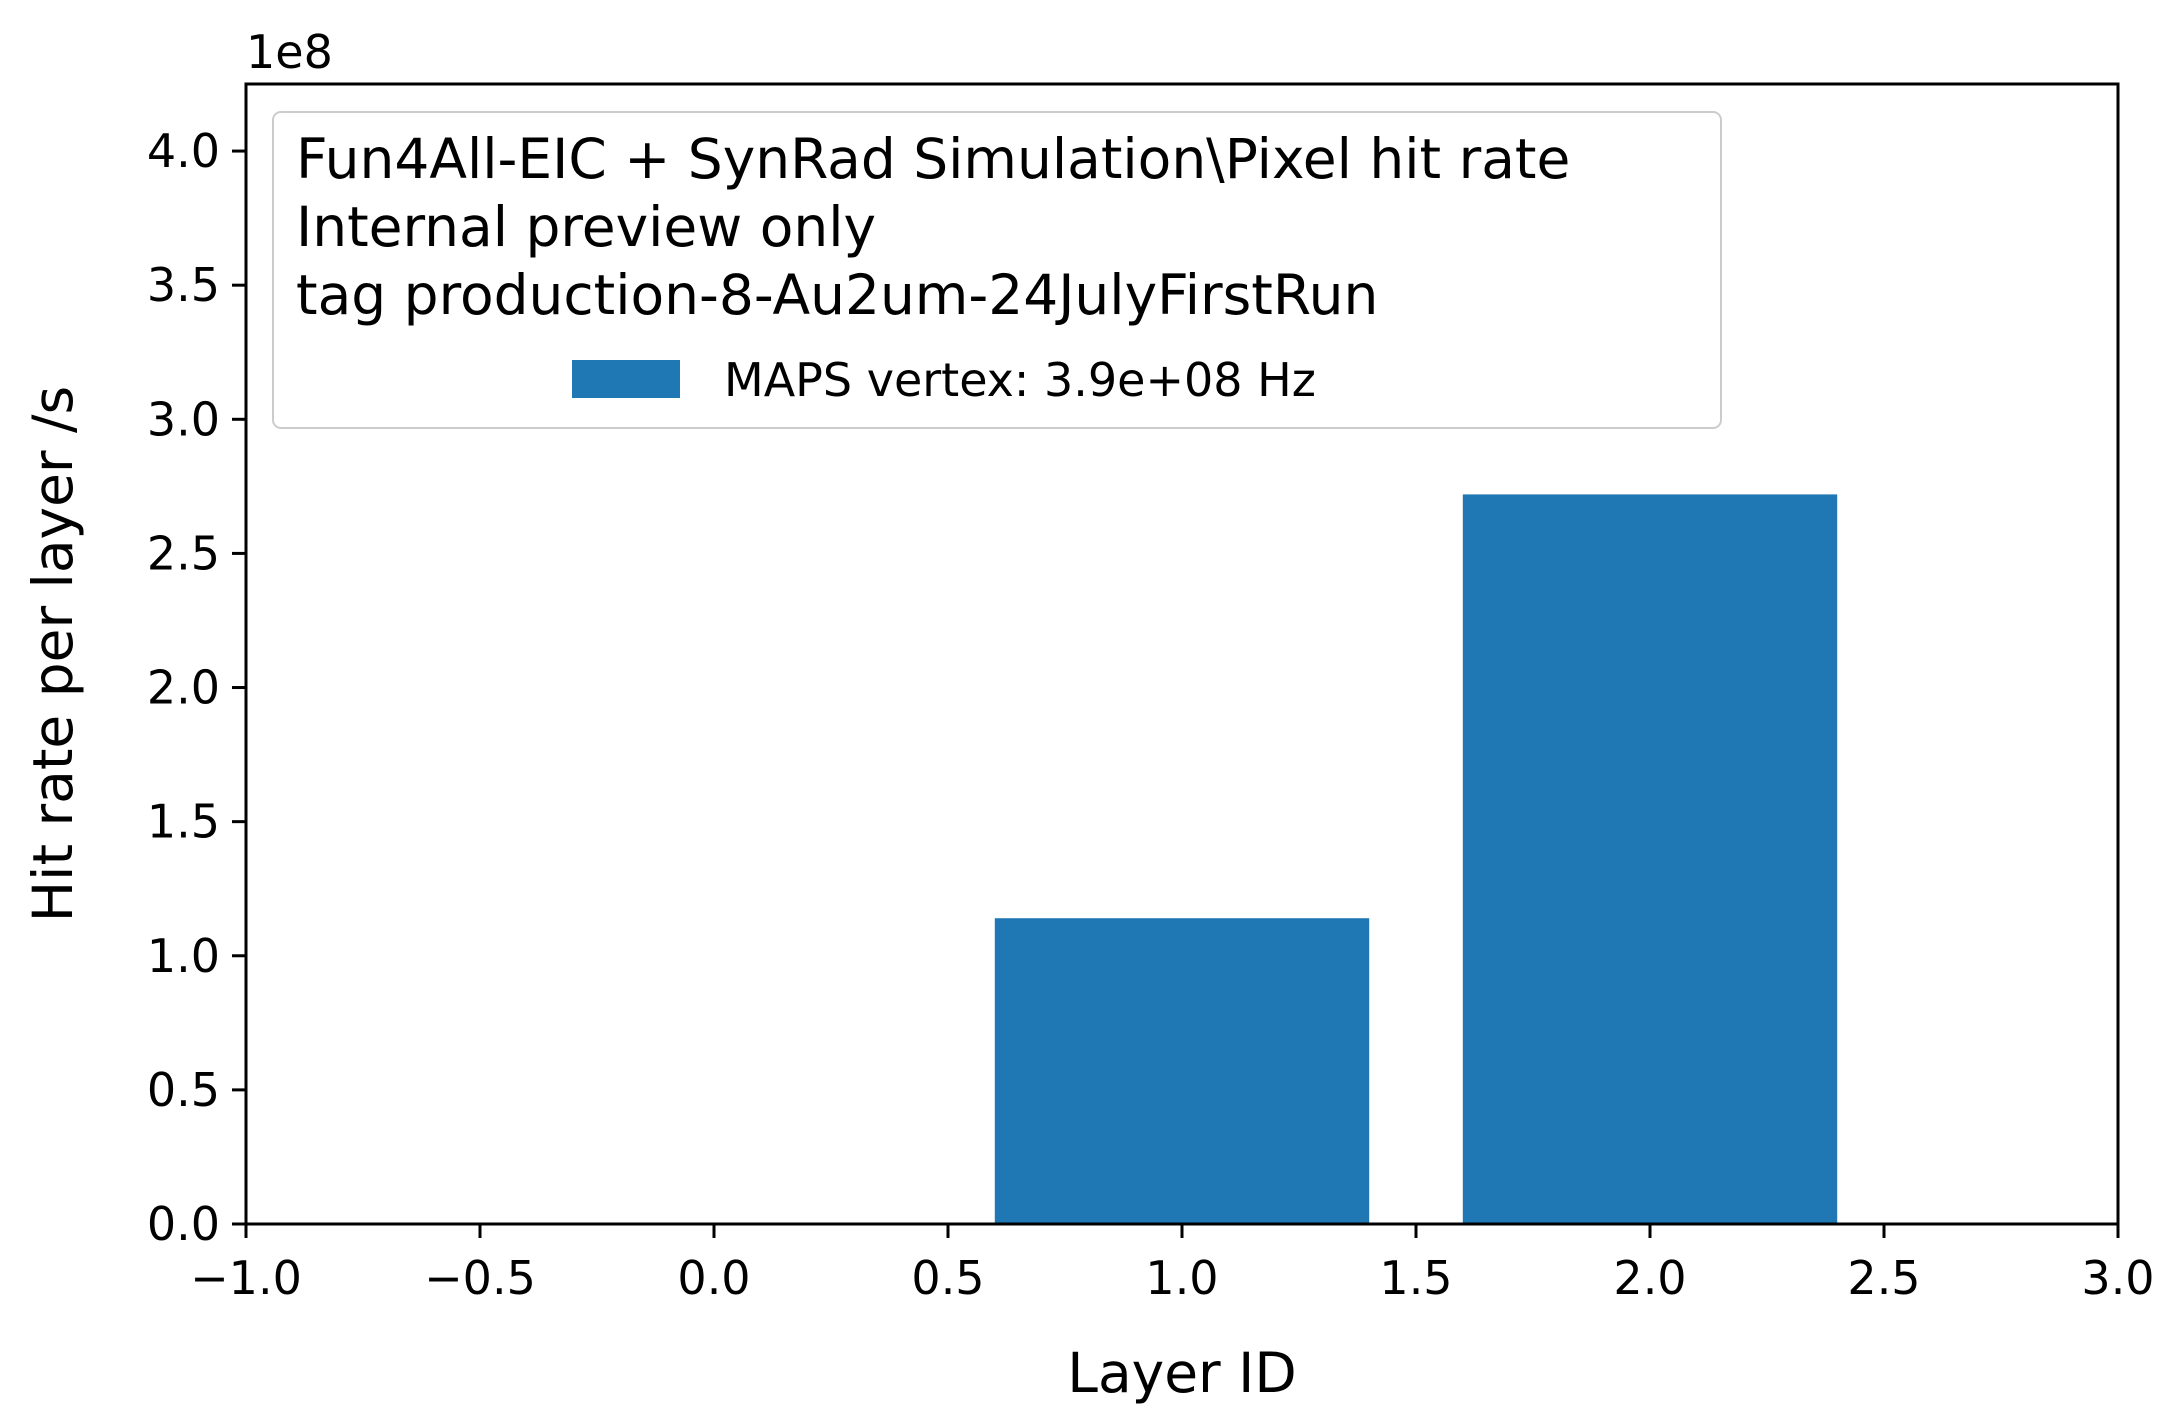 The image size is (2177, 1426). What do you see at coordinates (2117, 1278) in the screenshot?
I see `x-tick-label: 3.0` at bounding box center [2117, 1278].